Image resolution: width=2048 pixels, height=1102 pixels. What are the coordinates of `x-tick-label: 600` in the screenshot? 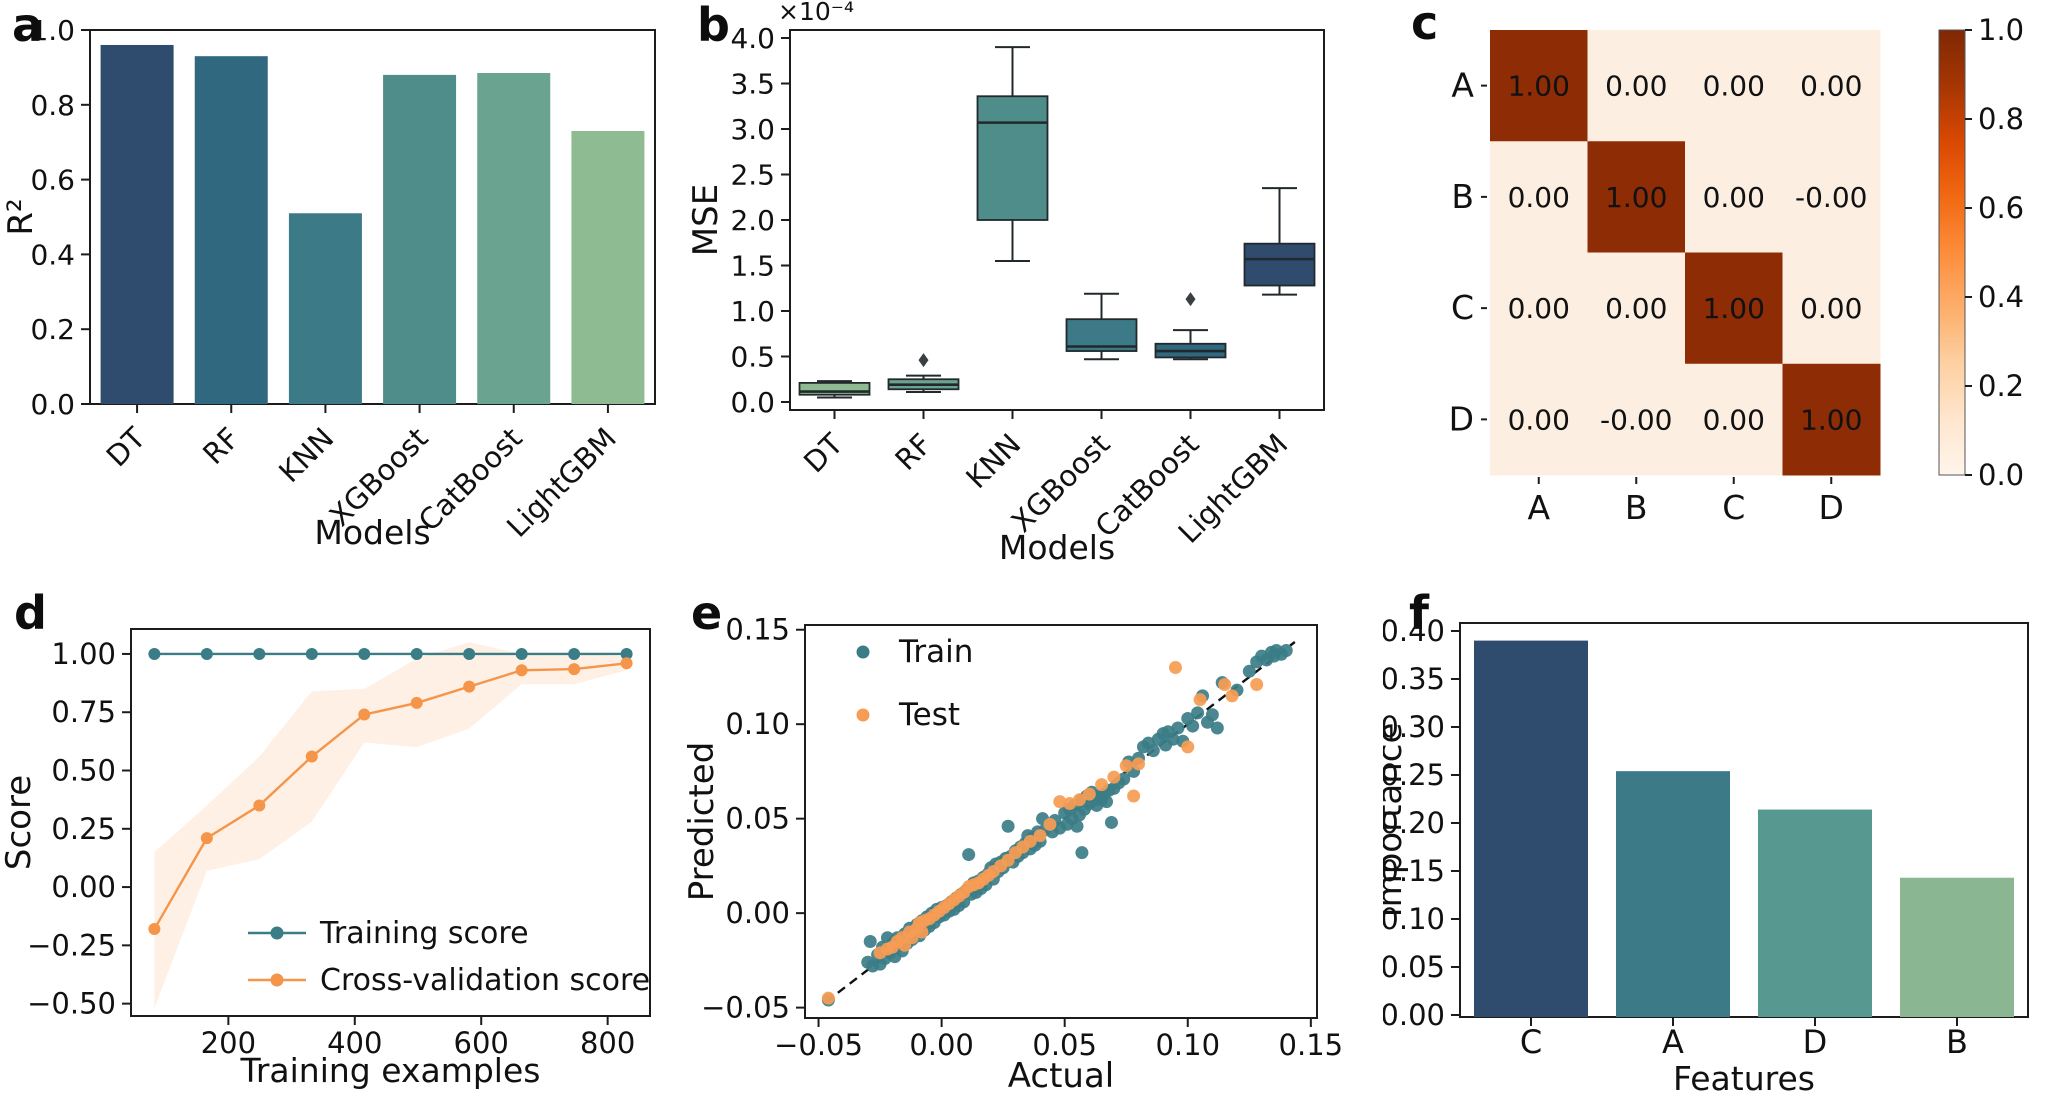 It's located at (481, 1043).